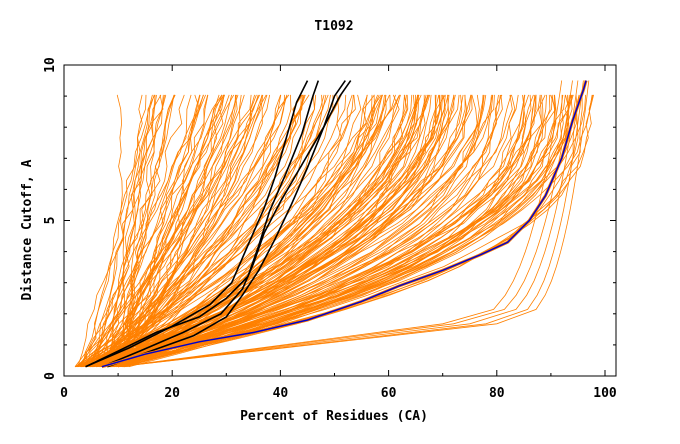 This screenshot has width=680, height=444. Describe the element at coordinates (333, 26) in the screenshot. I see `chart-title: T1092` at that location.